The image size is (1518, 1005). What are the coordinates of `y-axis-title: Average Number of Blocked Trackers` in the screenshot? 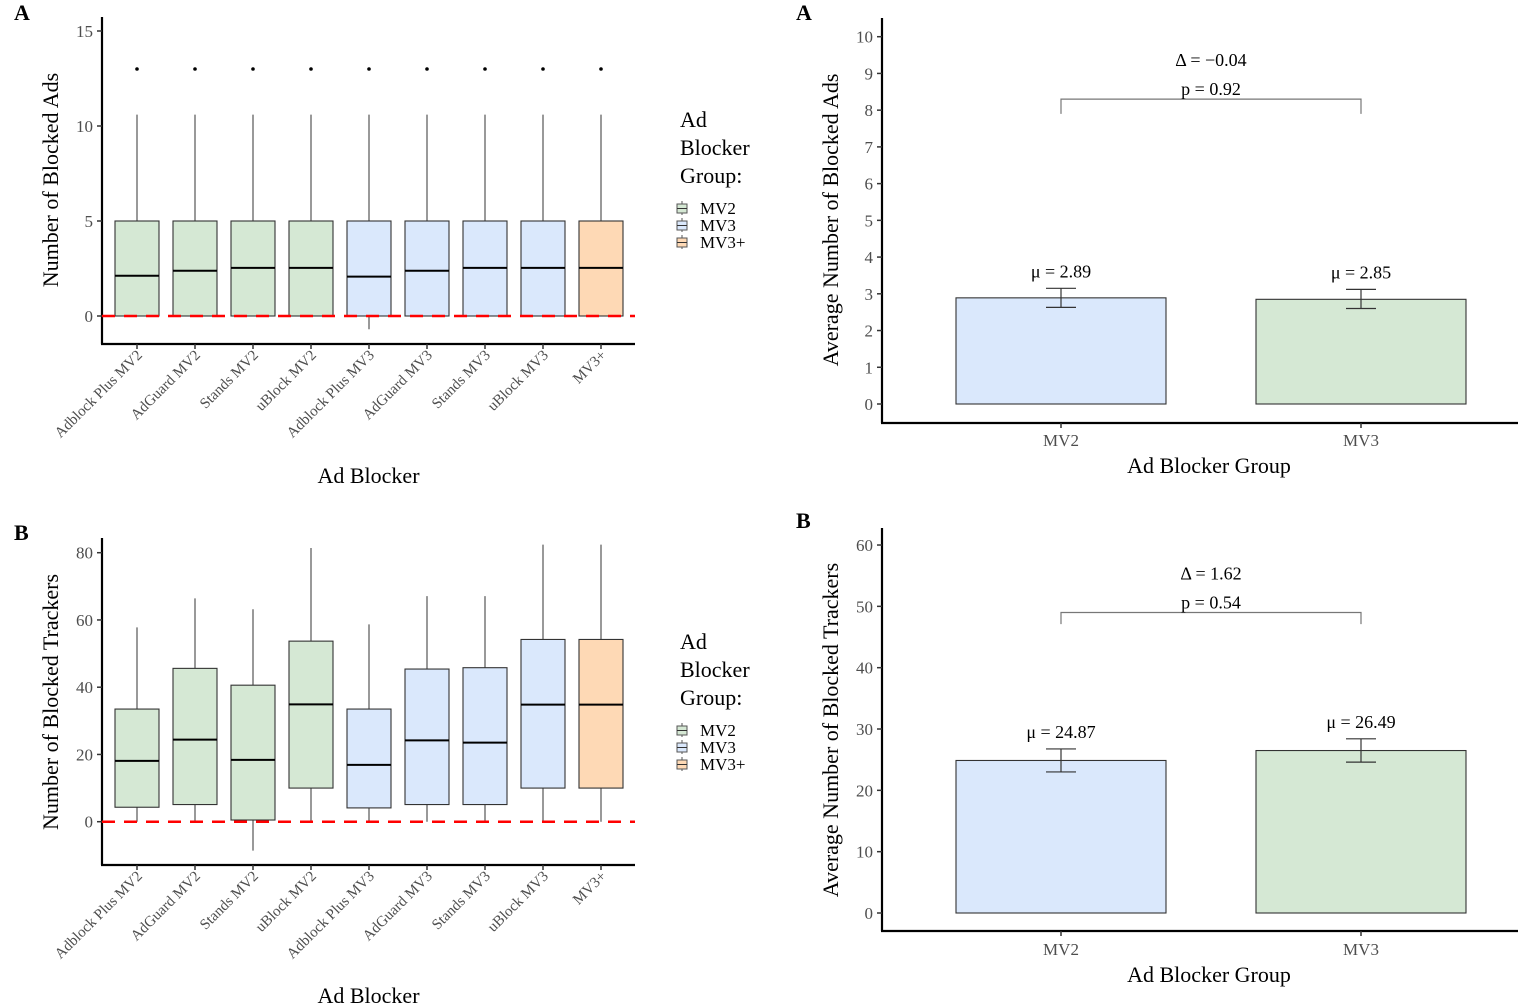 It's located at (830, 730).